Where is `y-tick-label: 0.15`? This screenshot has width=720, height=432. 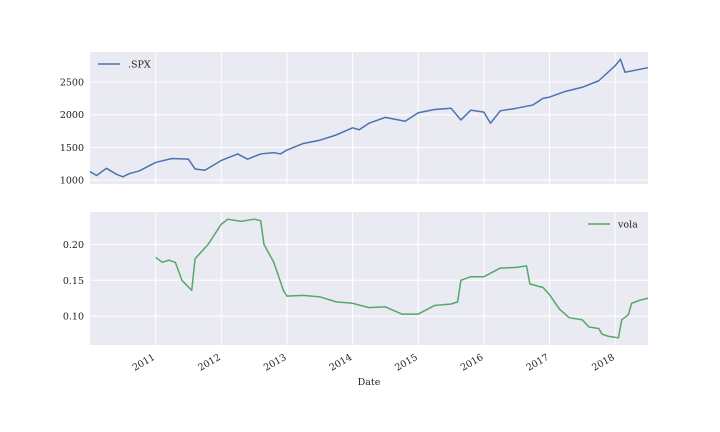
y-tick-label: 0.15 is located at coordinates (73, 281).